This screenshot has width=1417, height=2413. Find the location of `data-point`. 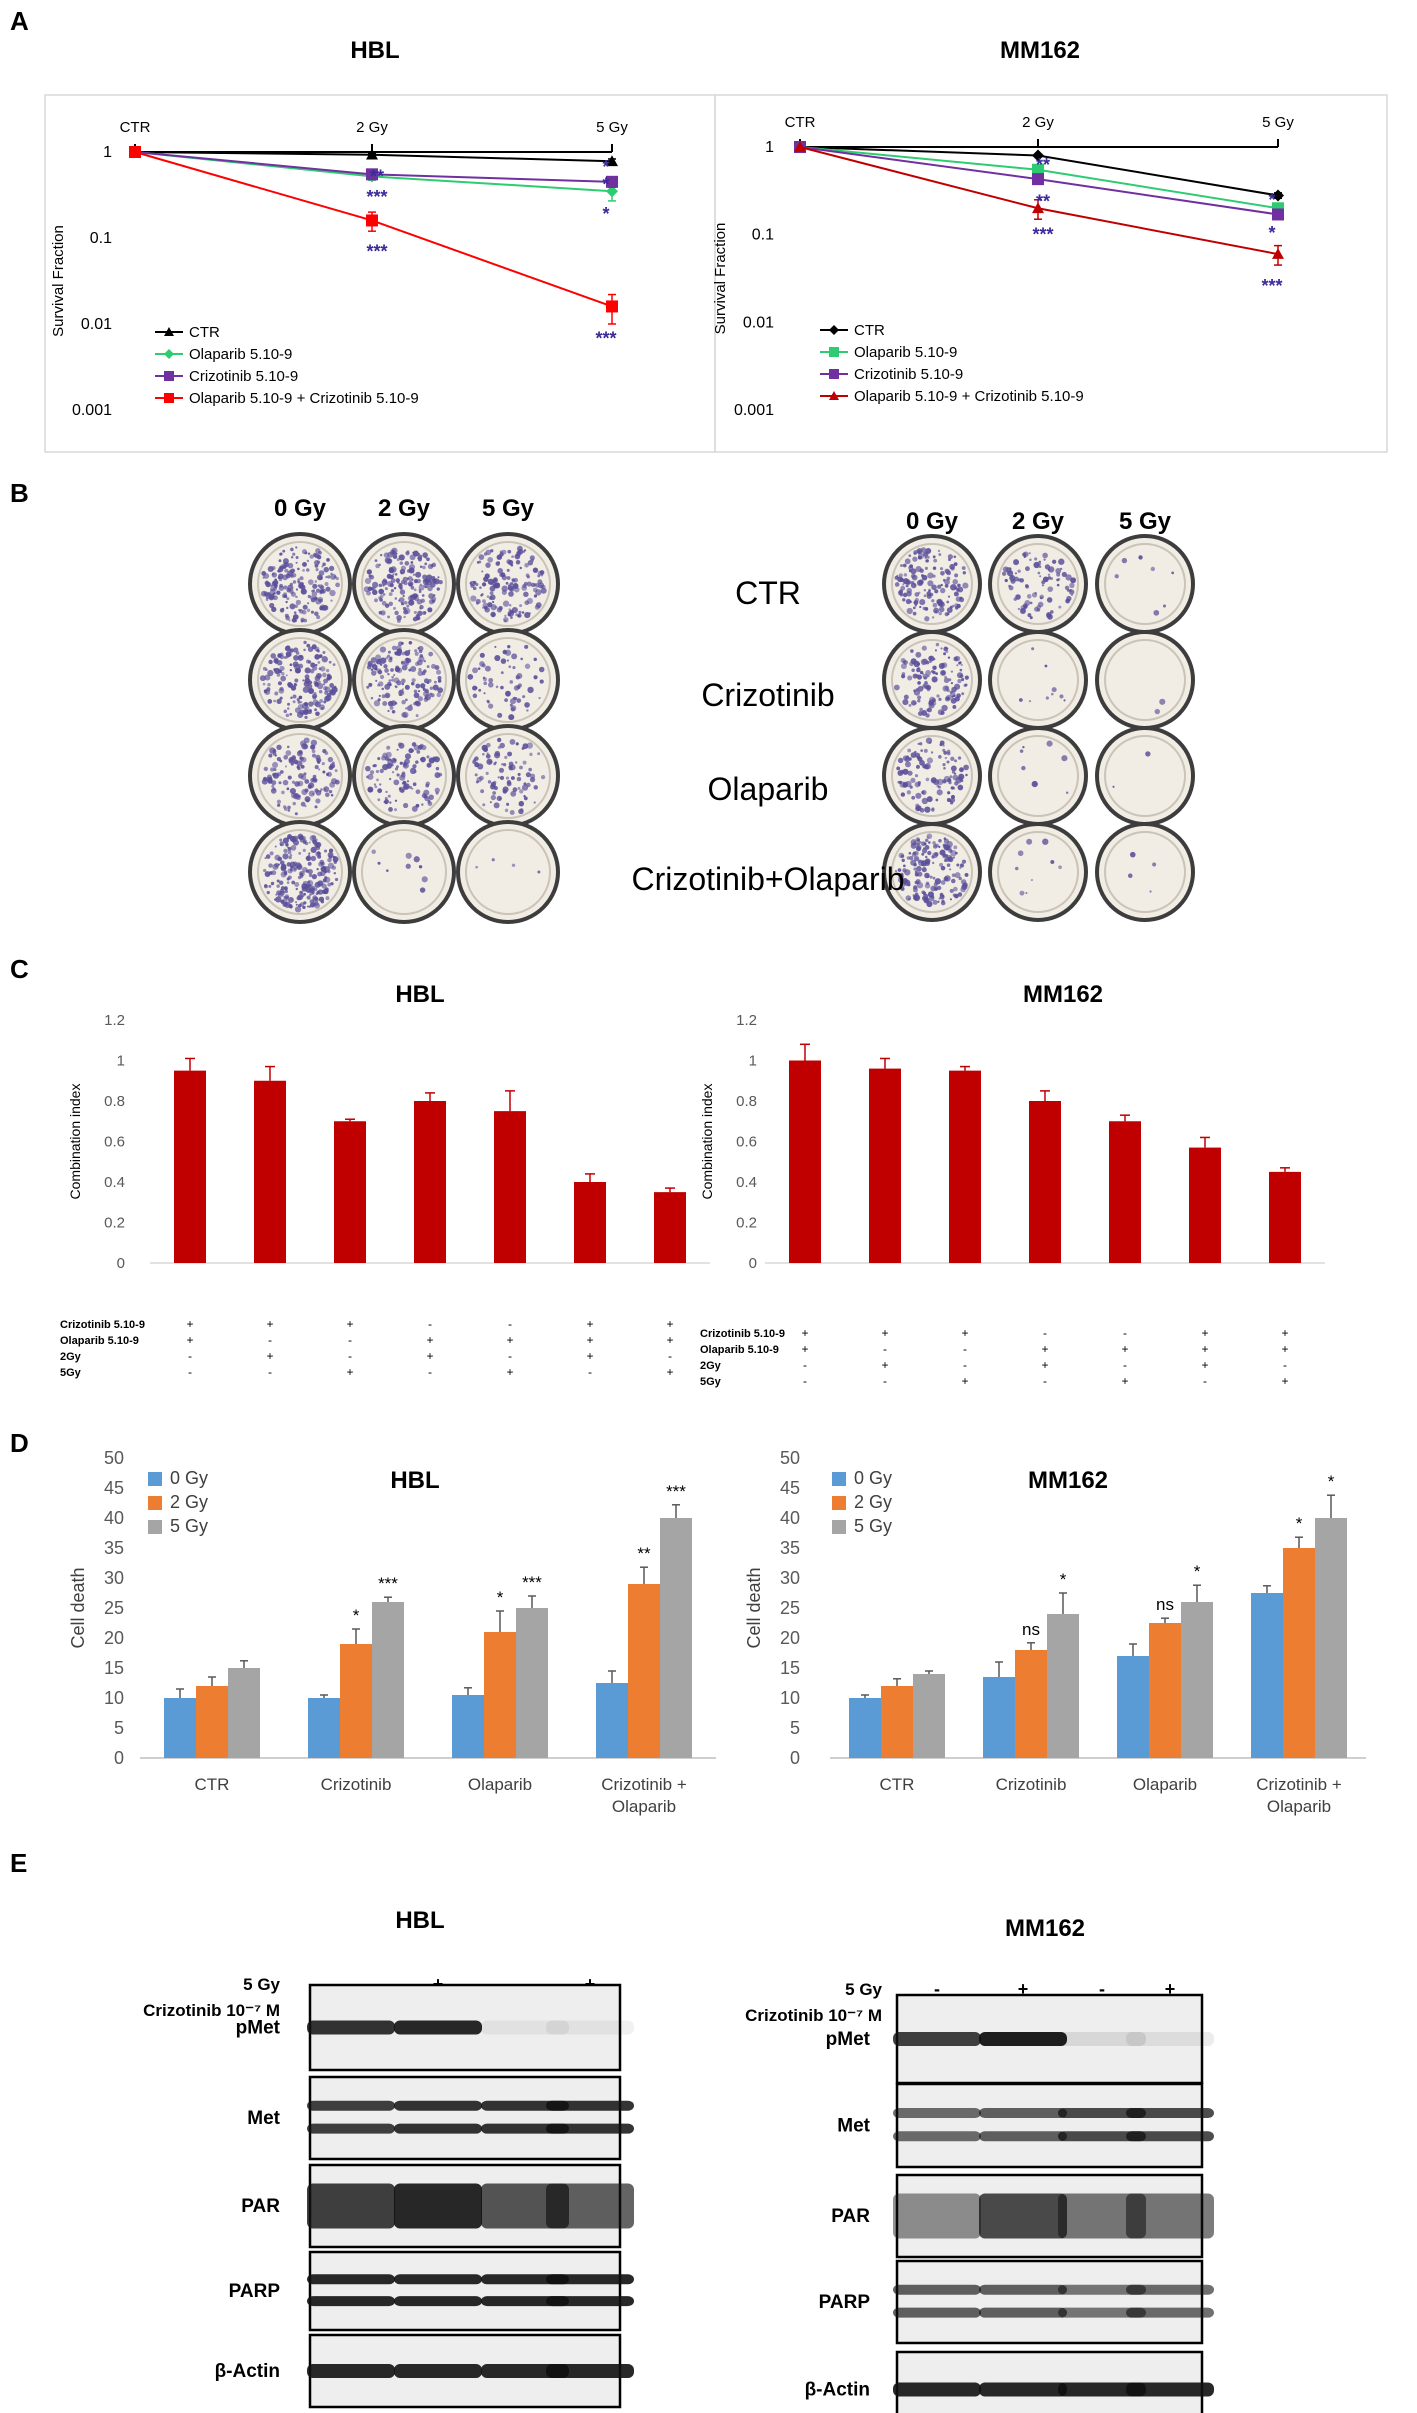

data-point is located at coordinates (612, 181).